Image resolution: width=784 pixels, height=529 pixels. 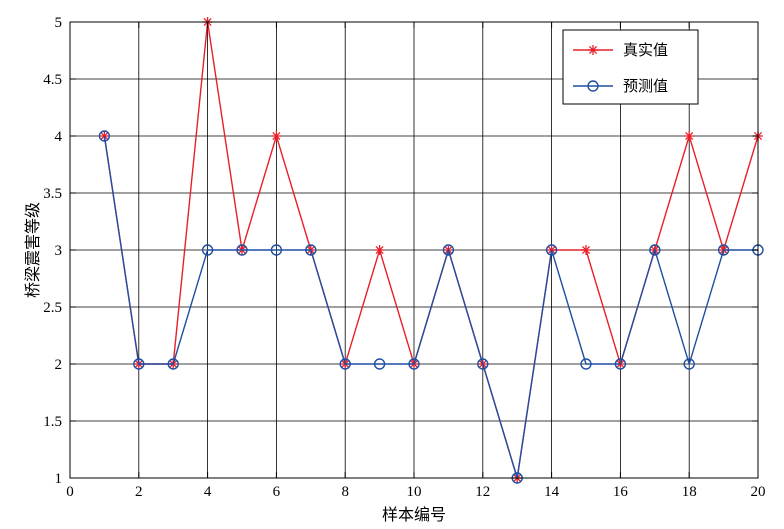 I want to click on x-tick-label: 20, so click(x=758, y=492).